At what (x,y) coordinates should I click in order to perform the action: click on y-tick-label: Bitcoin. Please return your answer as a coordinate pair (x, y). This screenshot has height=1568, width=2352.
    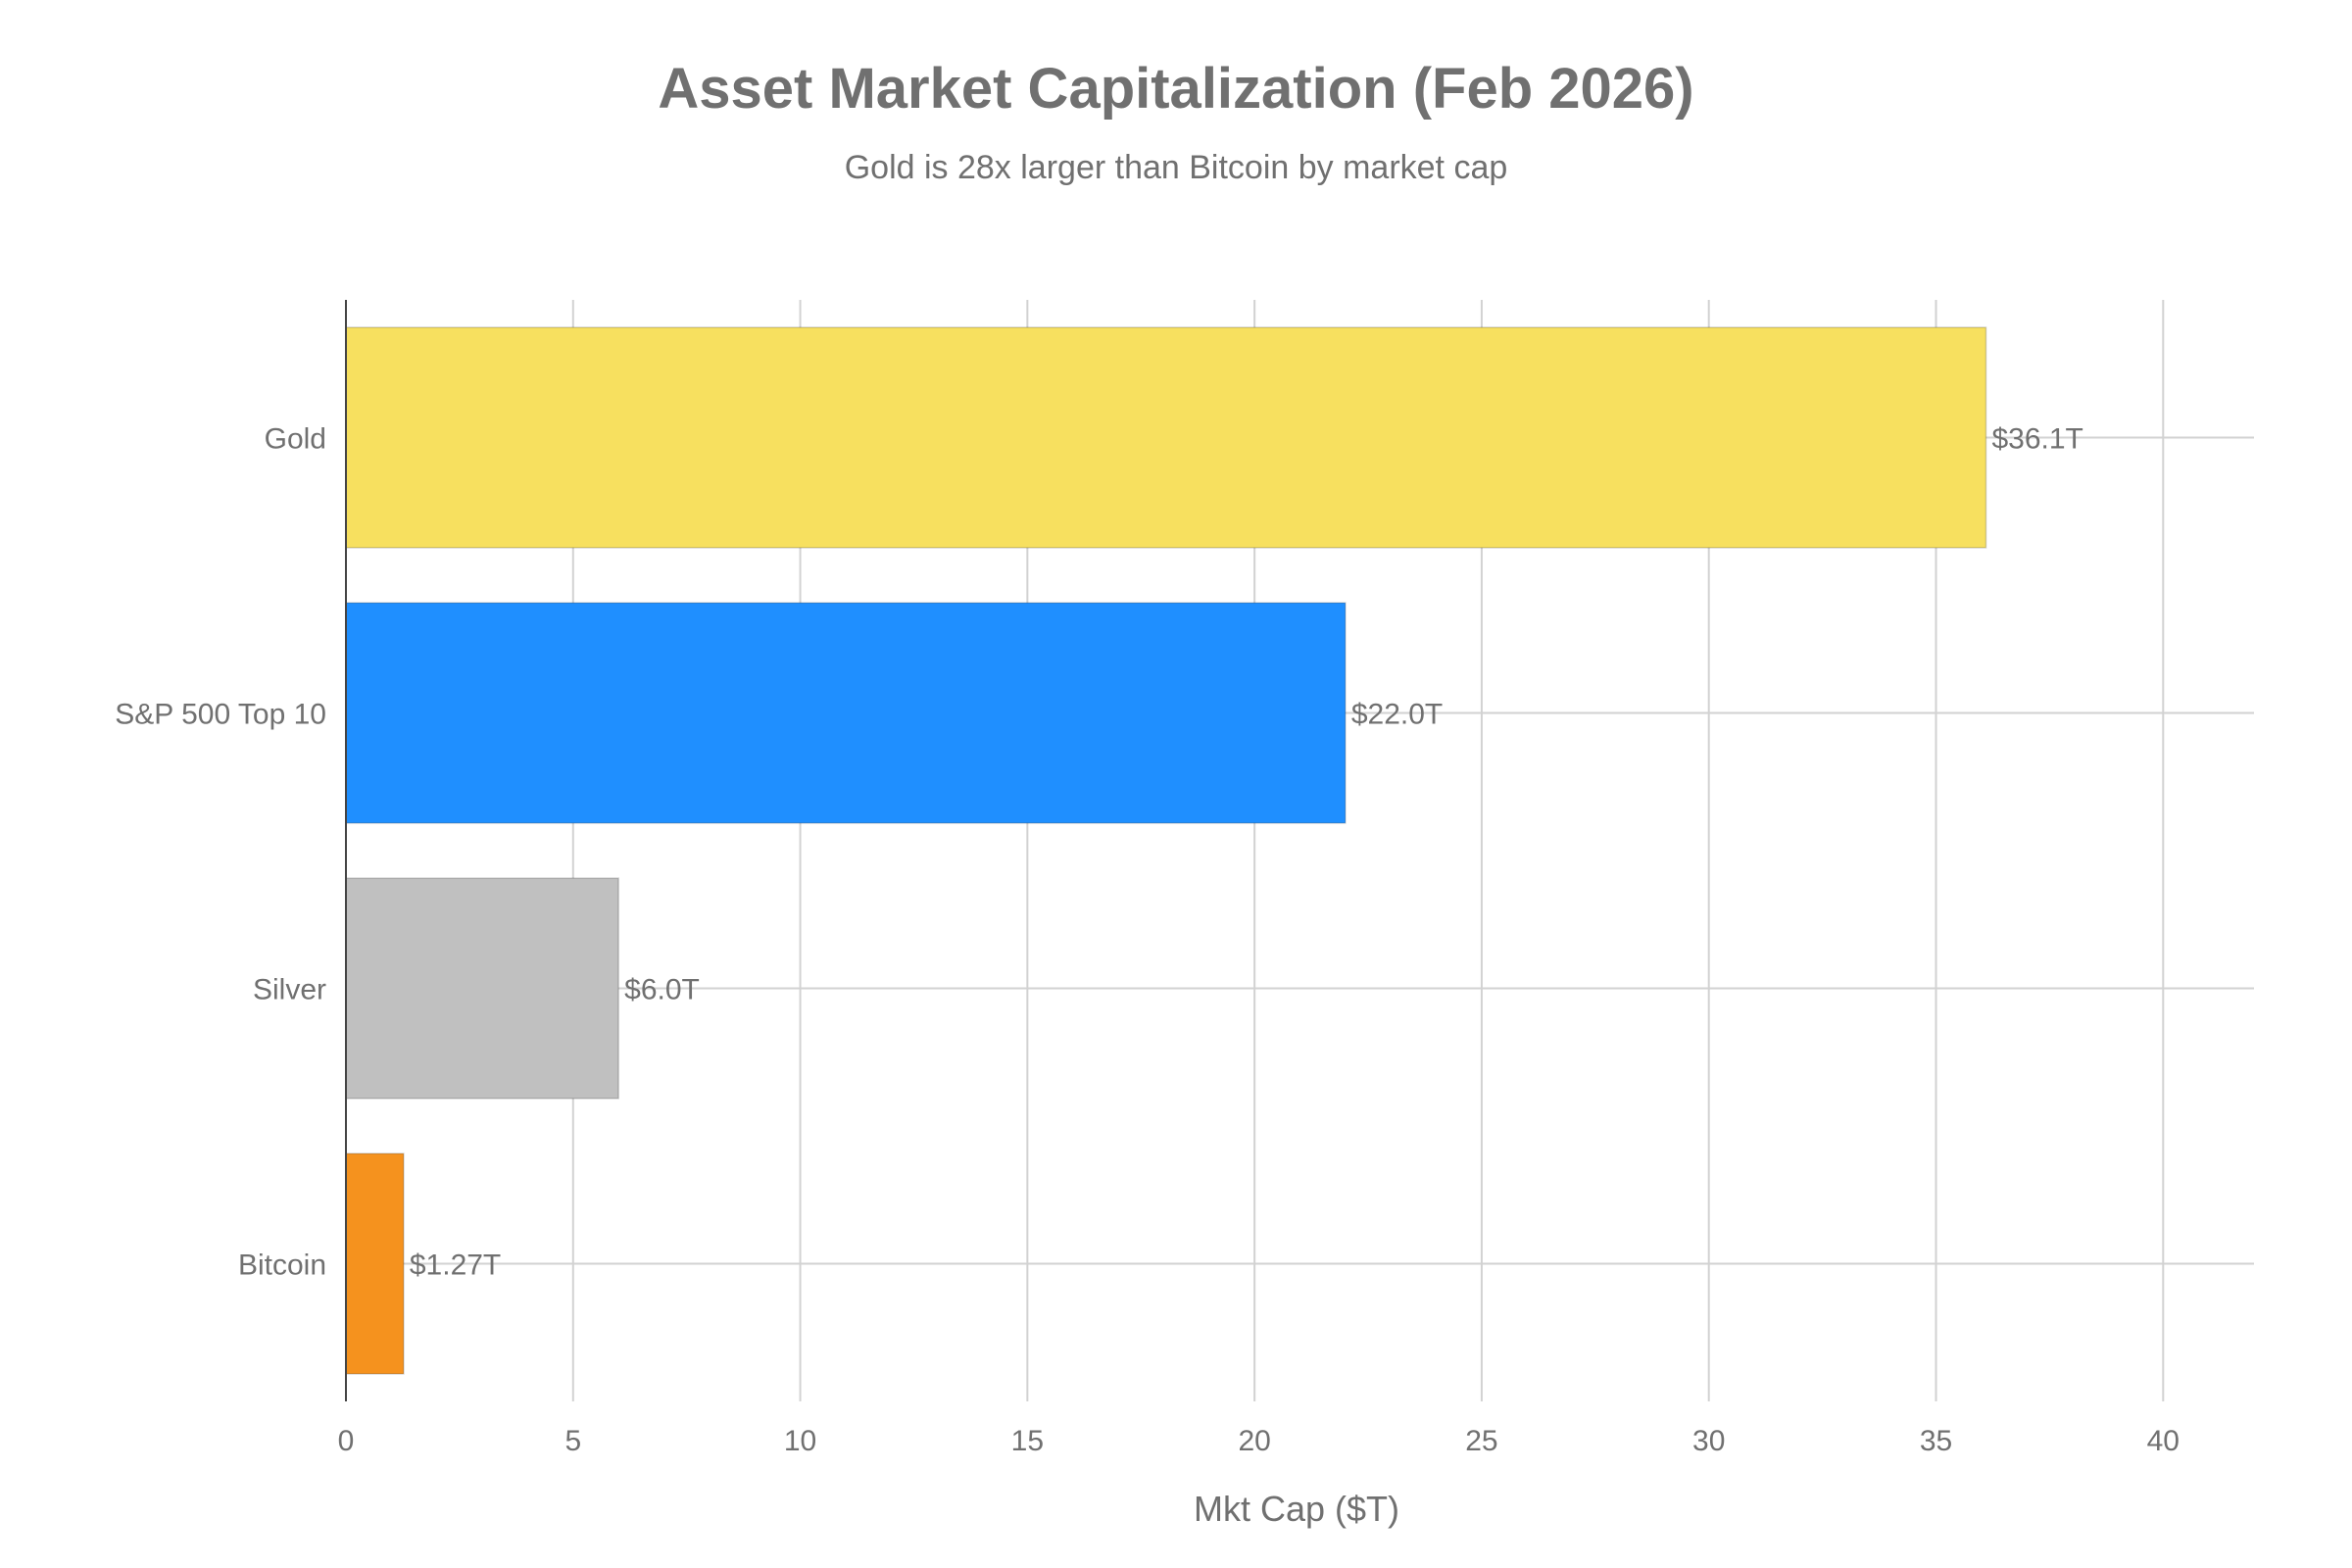
    Looking at the image, I should click on (282, 1266).